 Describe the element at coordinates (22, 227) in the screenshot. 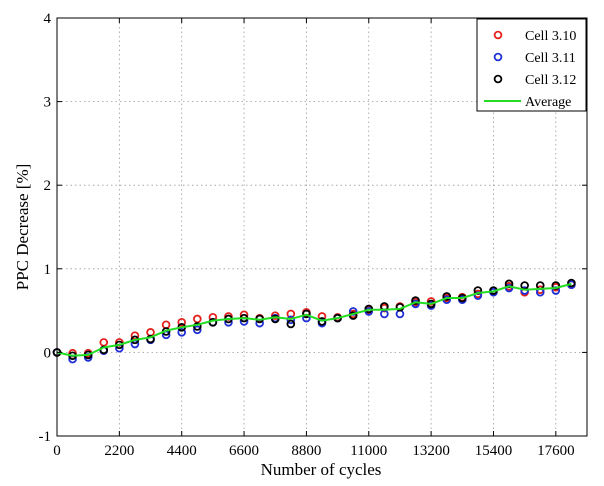

I see `y-axis-label: PPC Decrease [%]` at that location.